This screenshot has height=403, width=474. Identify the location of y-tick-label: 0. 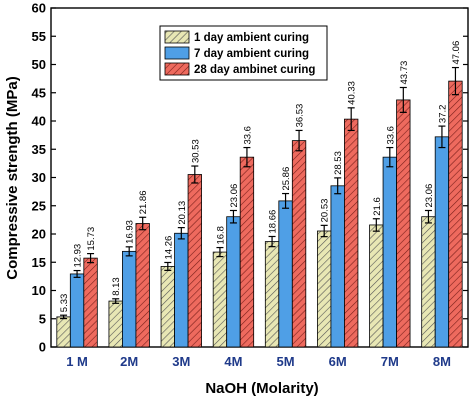
(42, 347).